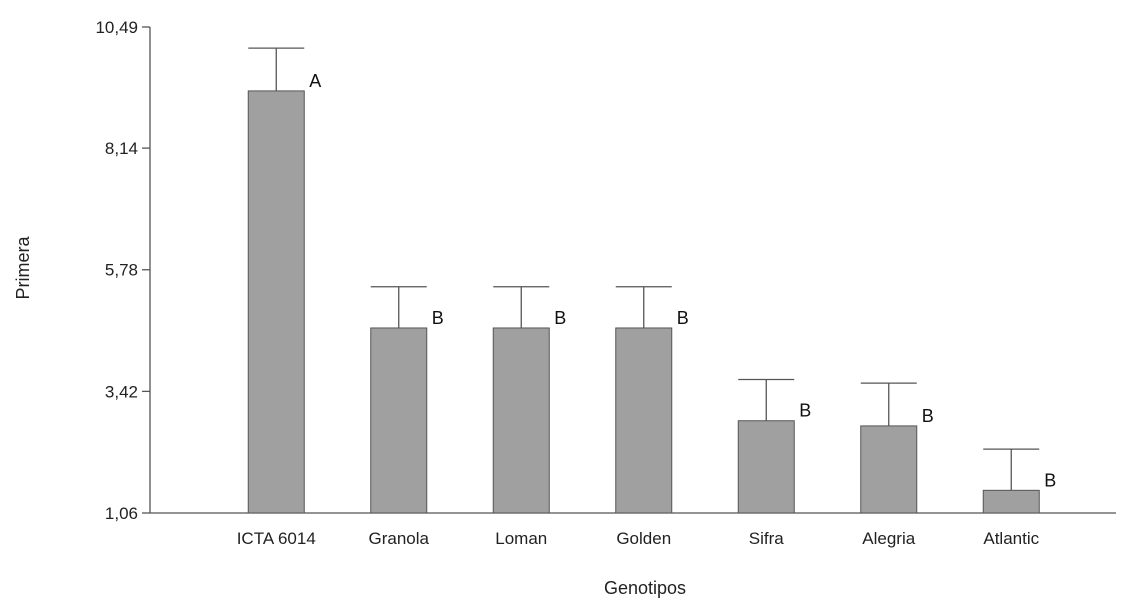 This screenshot has height=602, width=1126. Describe the element at coordinates (643, 538) in the screenshot. I see `x-tick-label: Golden` at that location.